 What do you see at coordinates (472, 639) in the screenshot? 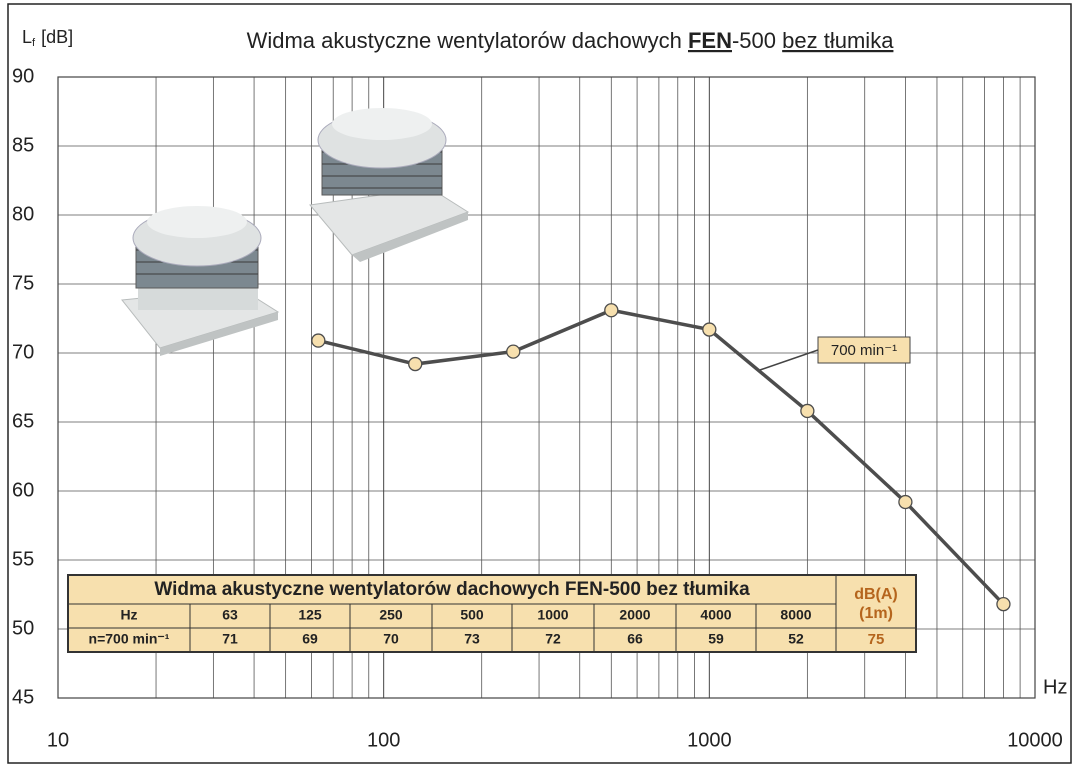
I see `table-cell: 73` at bounding box center [472, 639].